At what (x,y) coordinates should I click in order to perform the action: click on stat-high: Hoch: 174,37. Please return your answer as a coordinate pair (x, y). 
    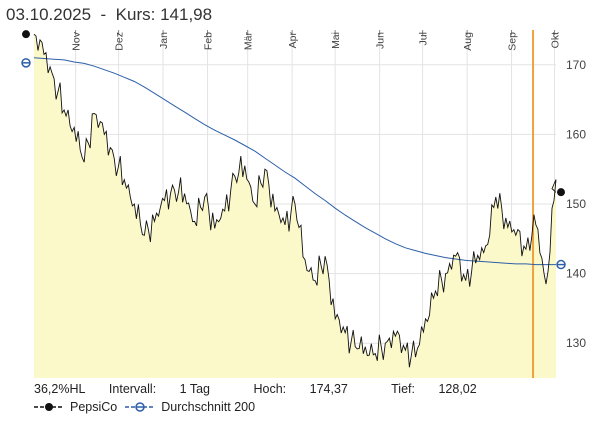
    Looking at the image, I should click on (311, 389).